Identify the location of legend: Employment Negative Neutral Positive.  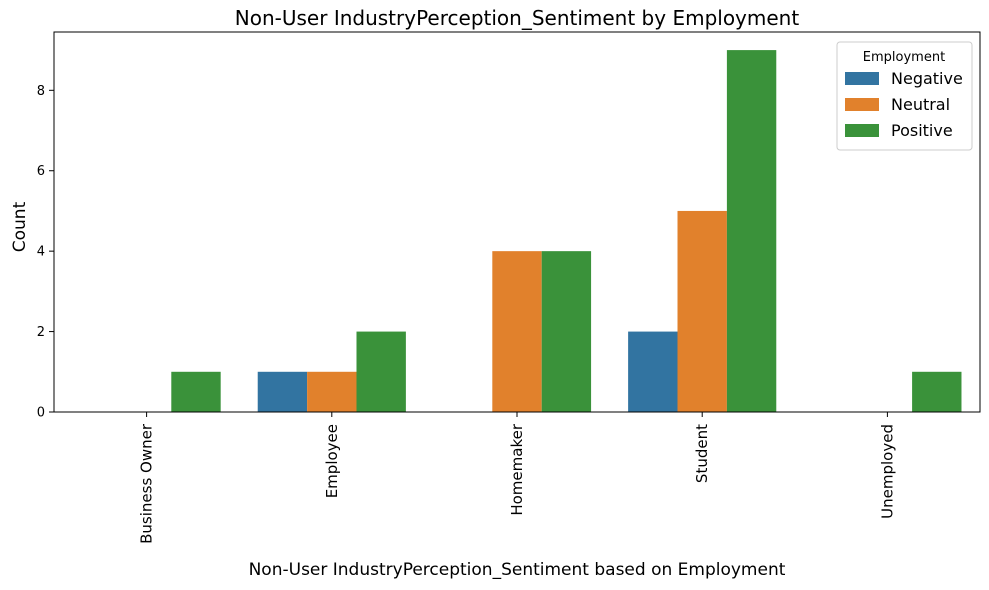
(904, 96).